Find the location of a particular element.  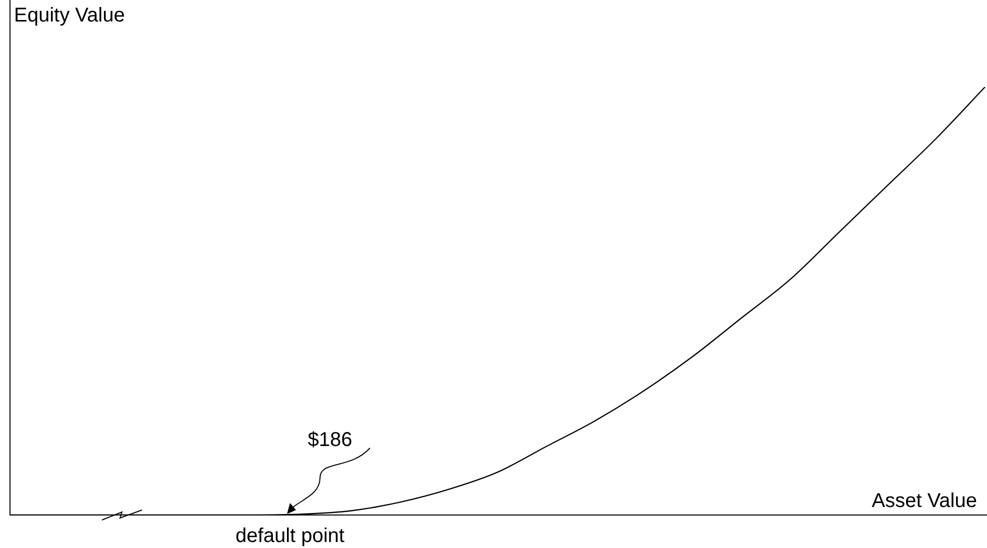

text: default point is located at coordinates (290, 536).